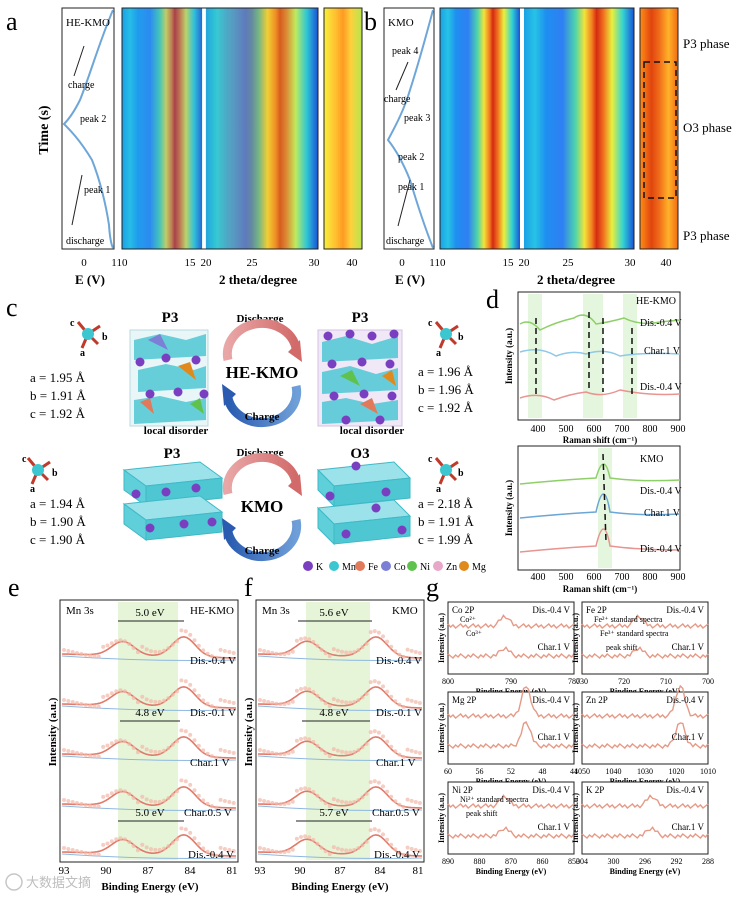  Describe the element at coordinates (600, 440) in the screenshot. I see `panel-d-top-x-label: Raman shift (cm⁻¹)` at that location.